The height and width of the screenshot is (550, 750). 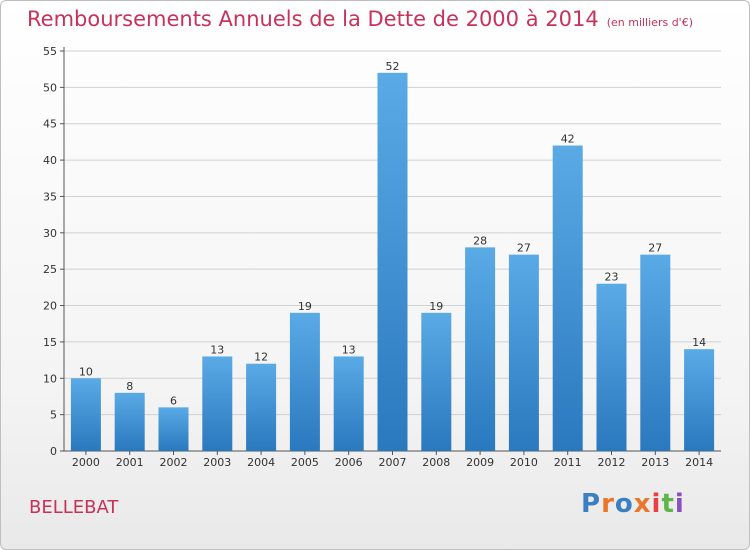 I want to click on logo-letter: r, so click(x=608, y=504).